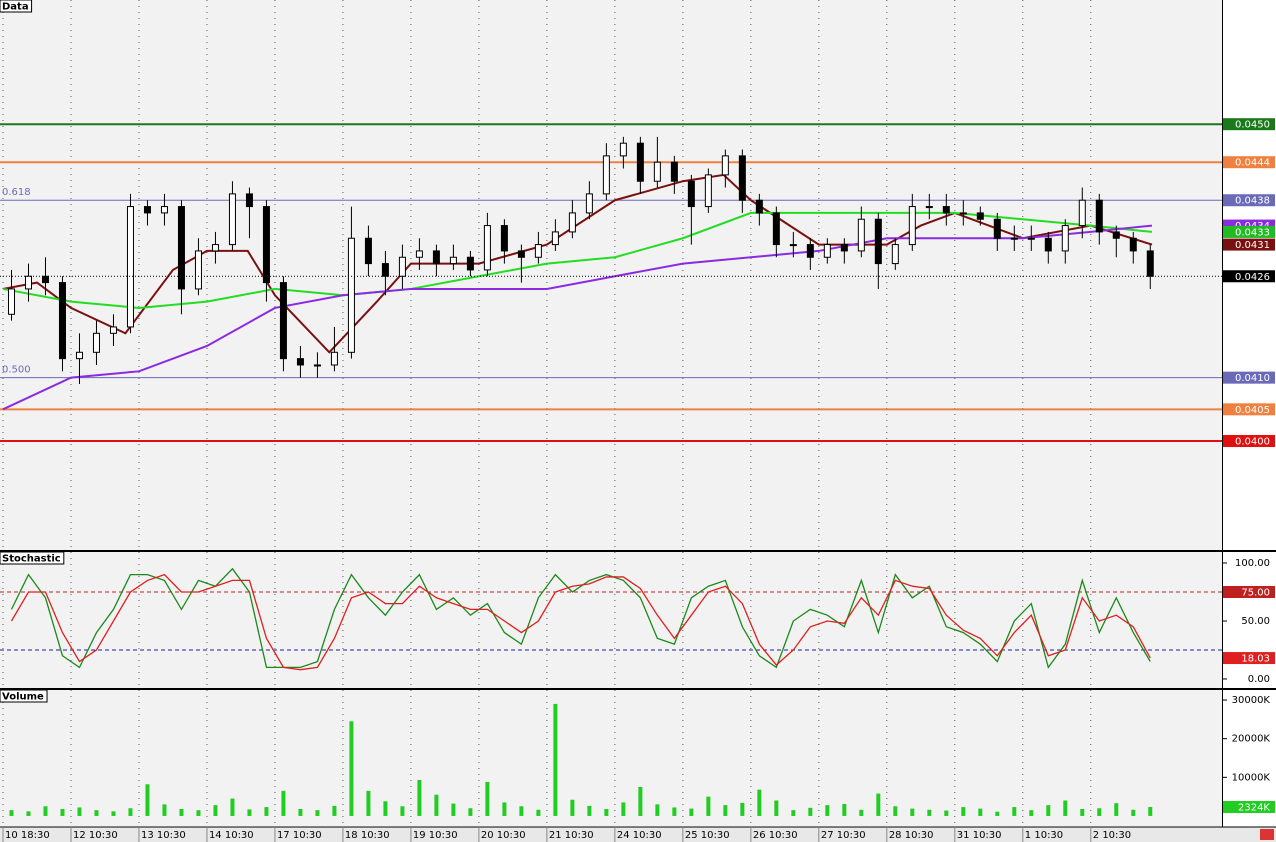 This screenshot has width=1276, height=842. What do you see at coordinates (16, 192) in the screenshot?
I see `level-label: 0.618` at bounding box center [16, 192].